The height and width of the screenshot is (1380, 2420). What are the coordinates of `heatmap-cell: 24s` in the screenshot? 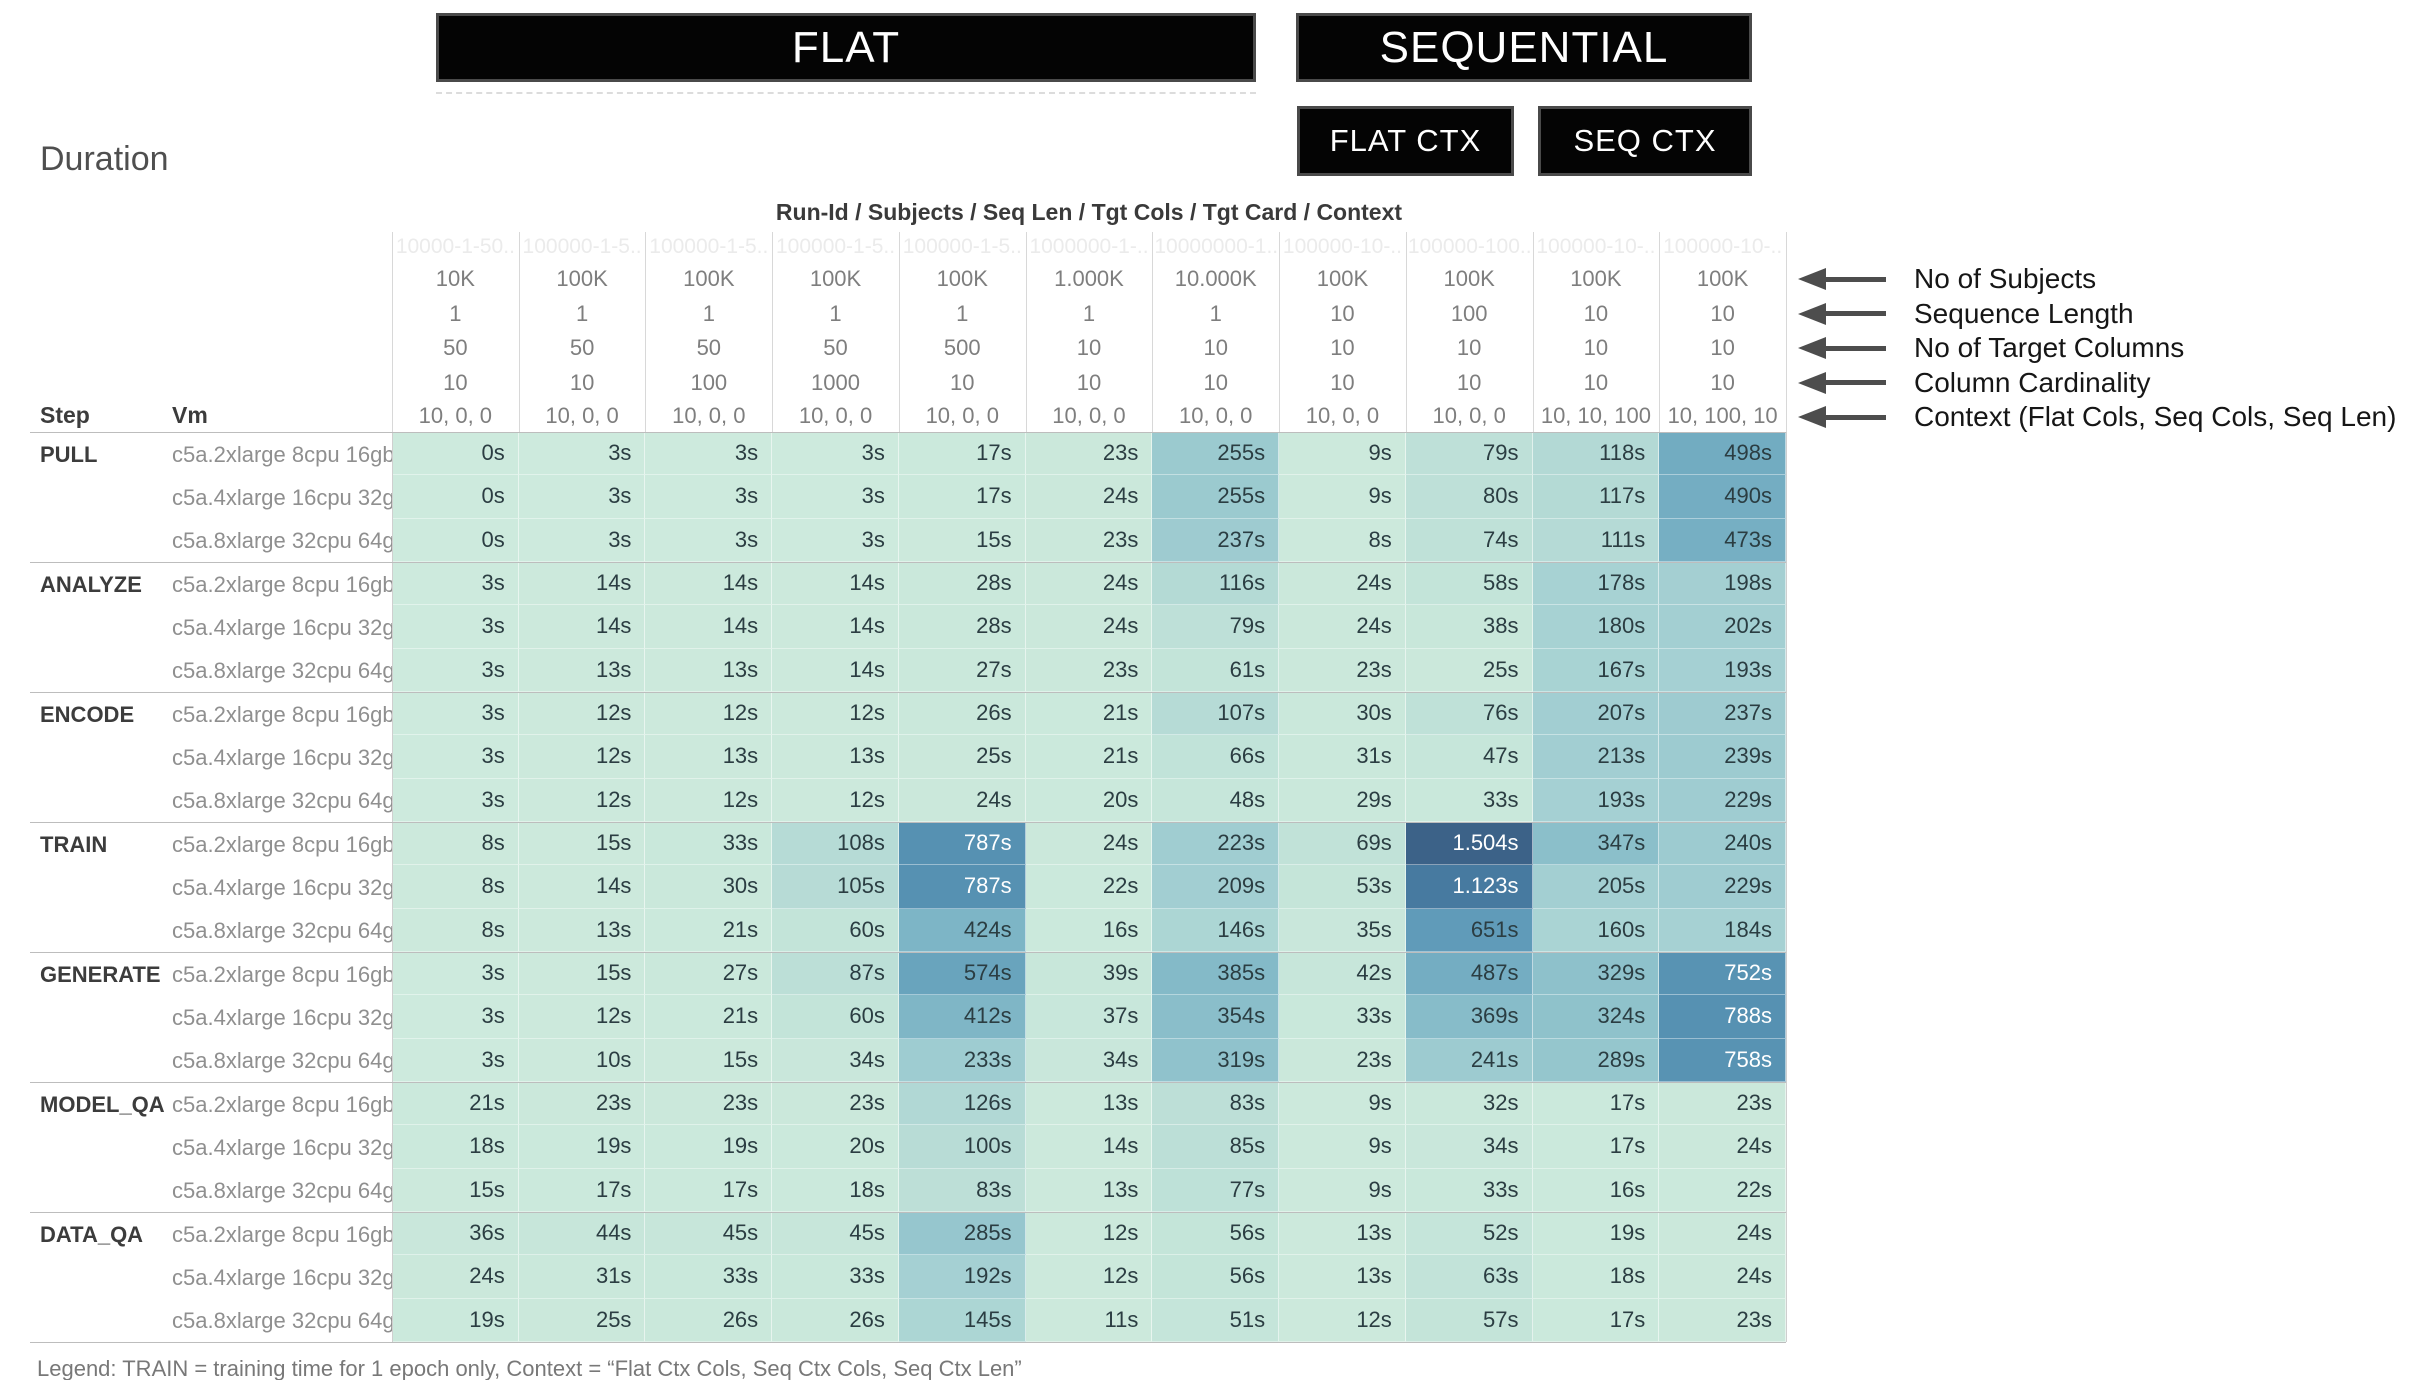 It's located at (962, 800).